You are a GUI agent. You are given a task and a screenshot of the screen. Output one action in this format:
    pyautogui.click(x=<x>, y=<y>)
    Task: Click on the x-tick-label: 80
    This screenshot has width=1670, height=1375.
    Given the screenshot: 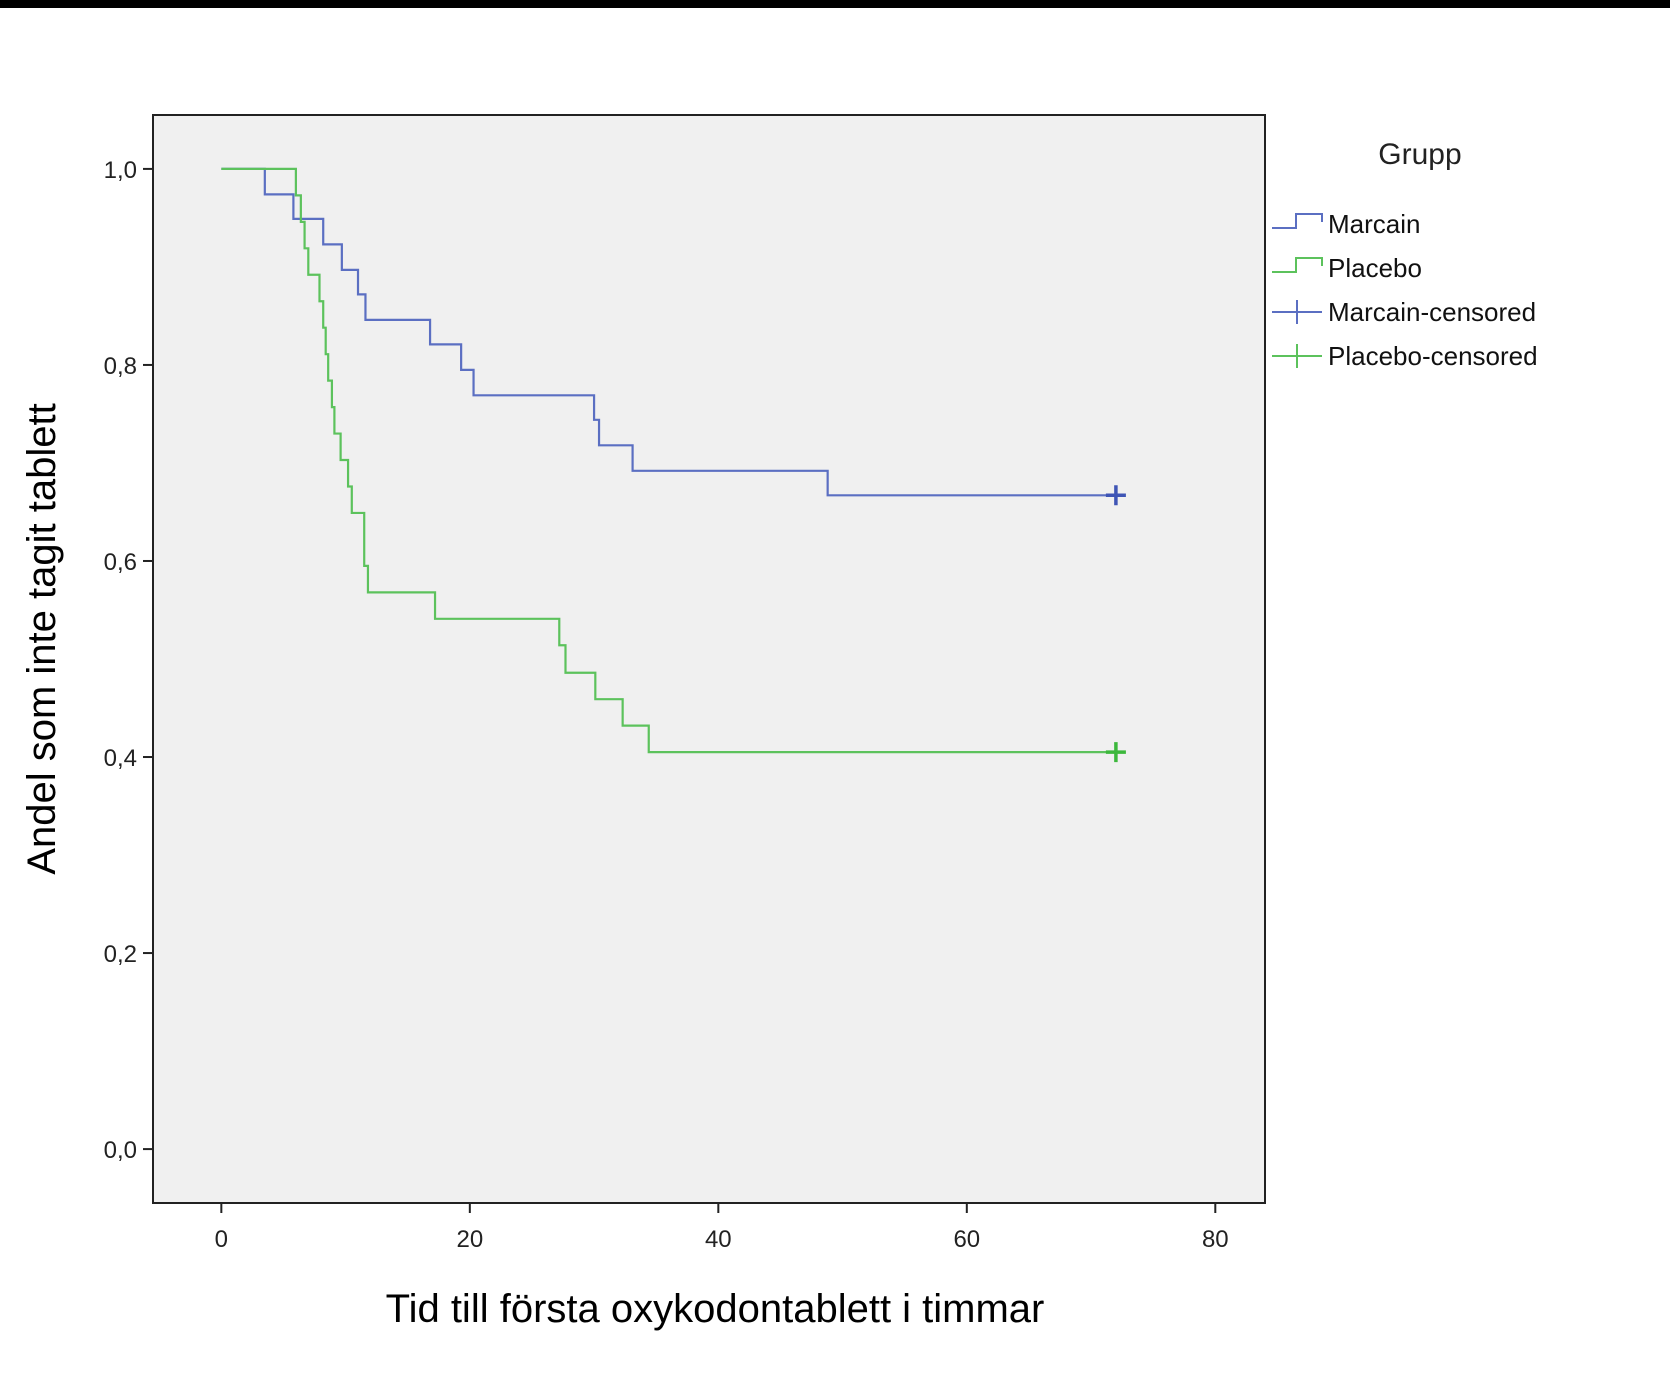 What is the action you would take?
    pyautogui.click(x=1215, y=1239)
    